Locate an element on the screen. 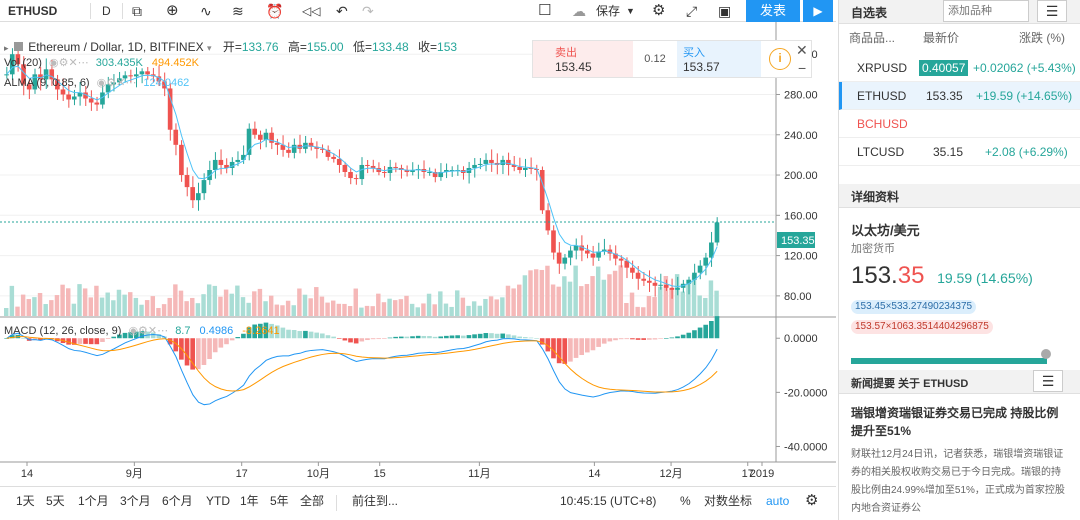 This screenshot has width=1080, height=520. add-symbol-input is located at coordinates (986, 11).